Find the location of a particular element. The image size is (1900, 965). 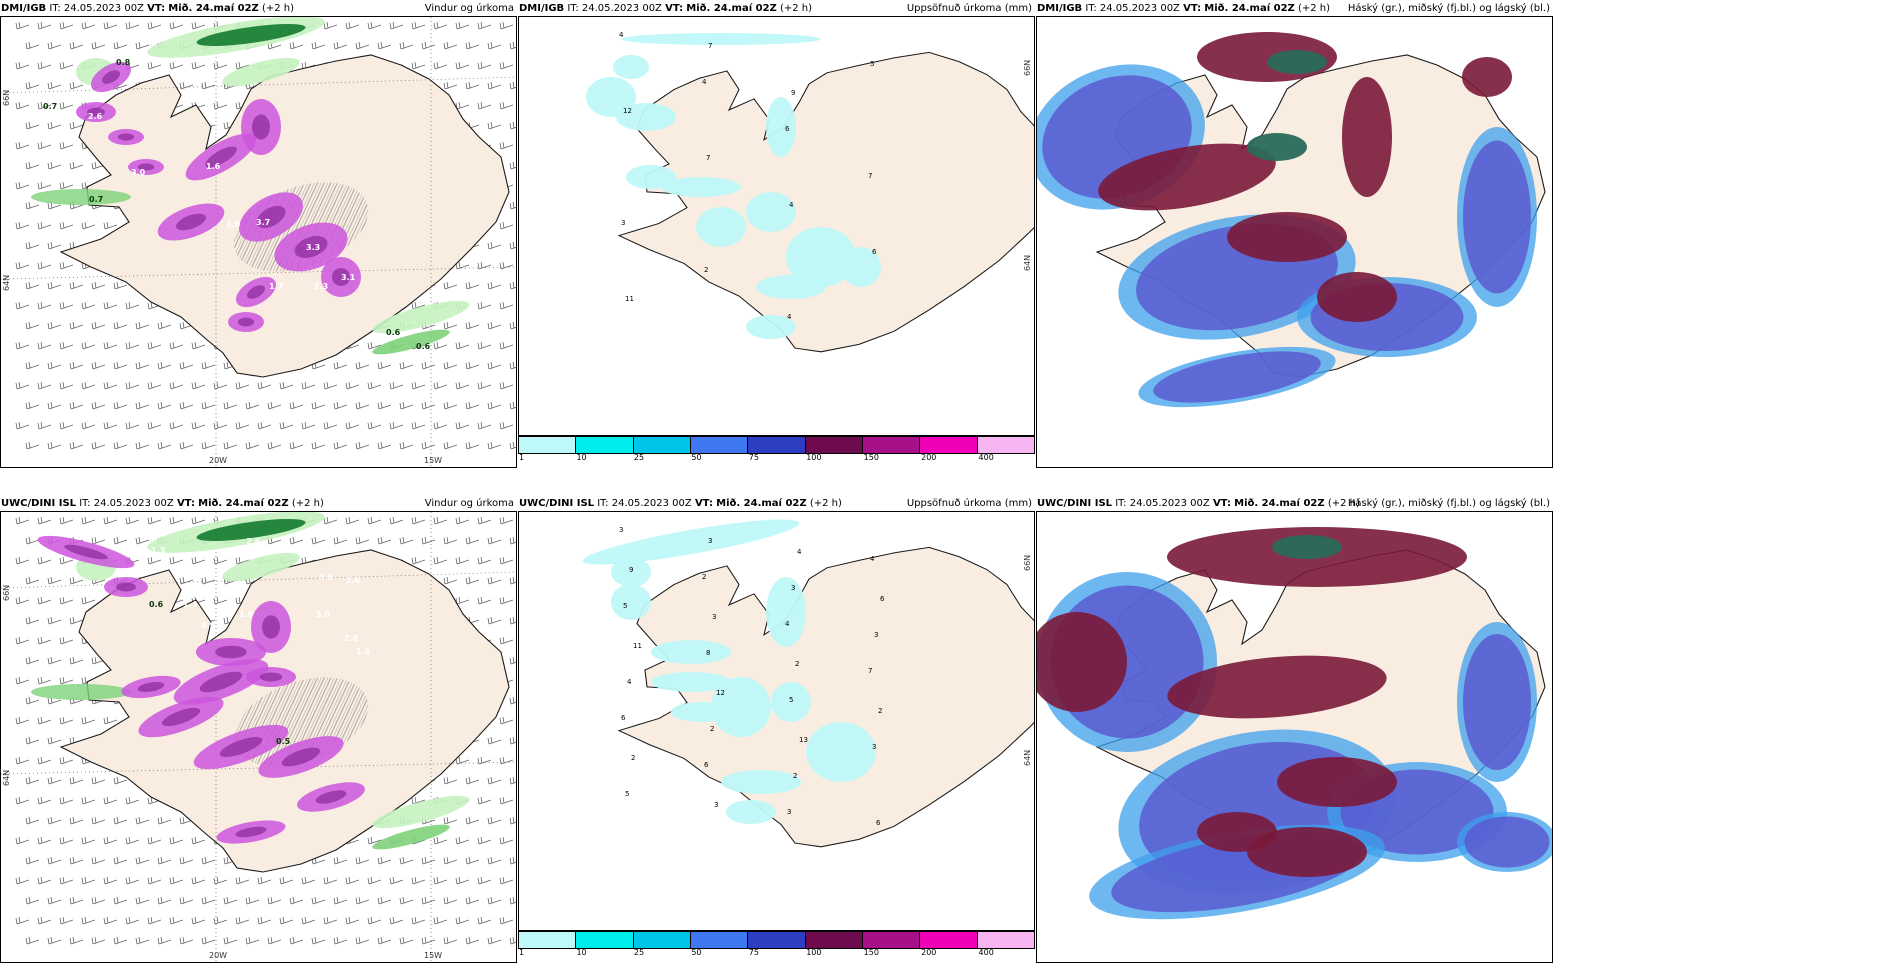

precip-band is located at coordinates (421, 812).